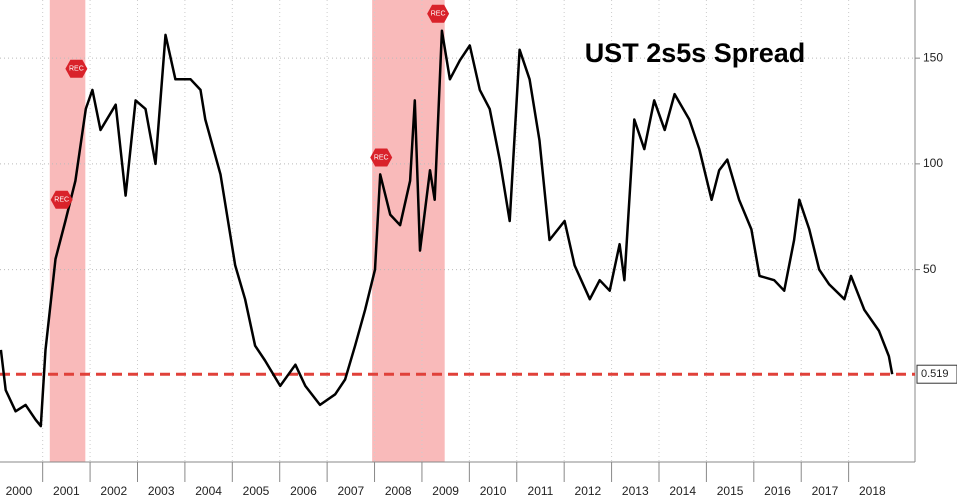 The image size is (957, 500). I want to click on y-tick-label: 50, so click(930, 269).